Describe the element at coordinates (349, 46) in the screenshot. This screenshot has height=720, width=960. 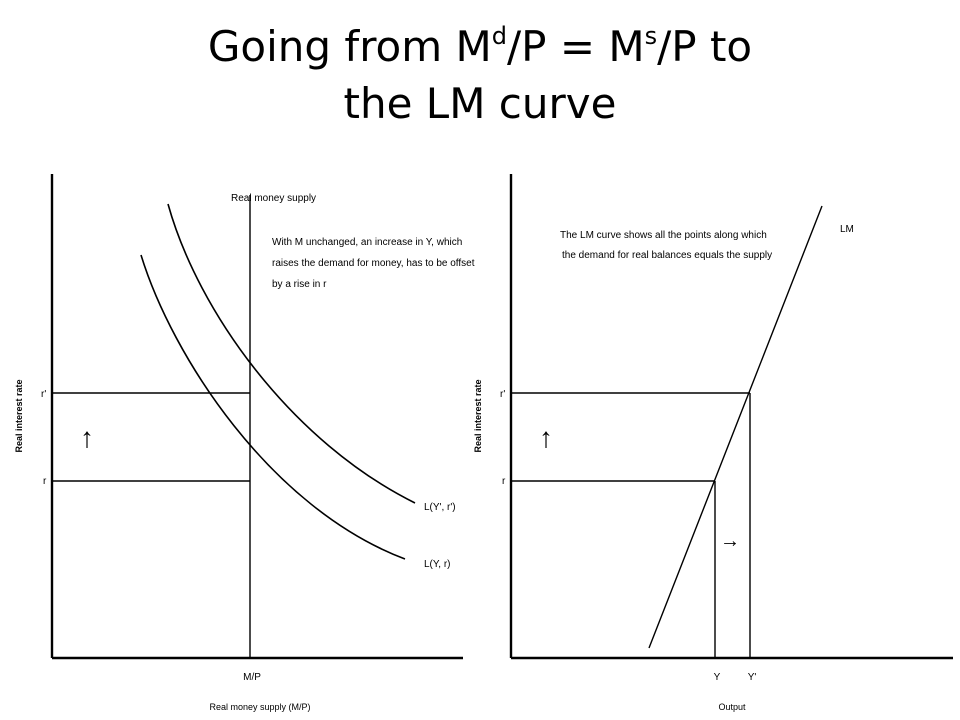
I see `title-text-a: Going from M` at that location.